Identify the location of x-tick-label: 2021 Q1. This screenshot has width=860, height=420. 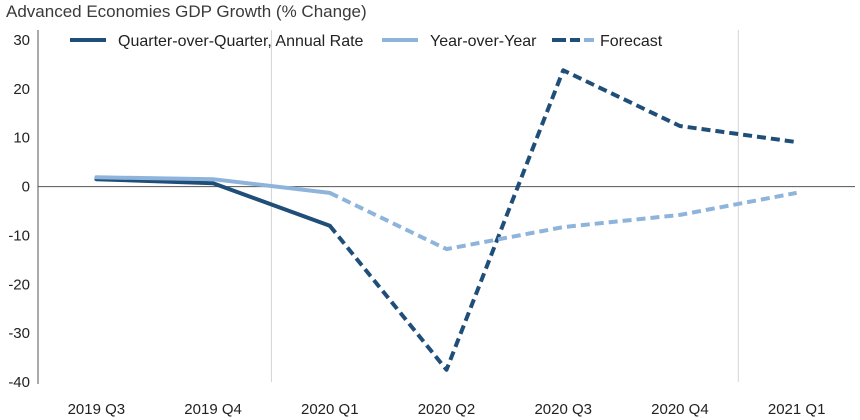
(797, 409).